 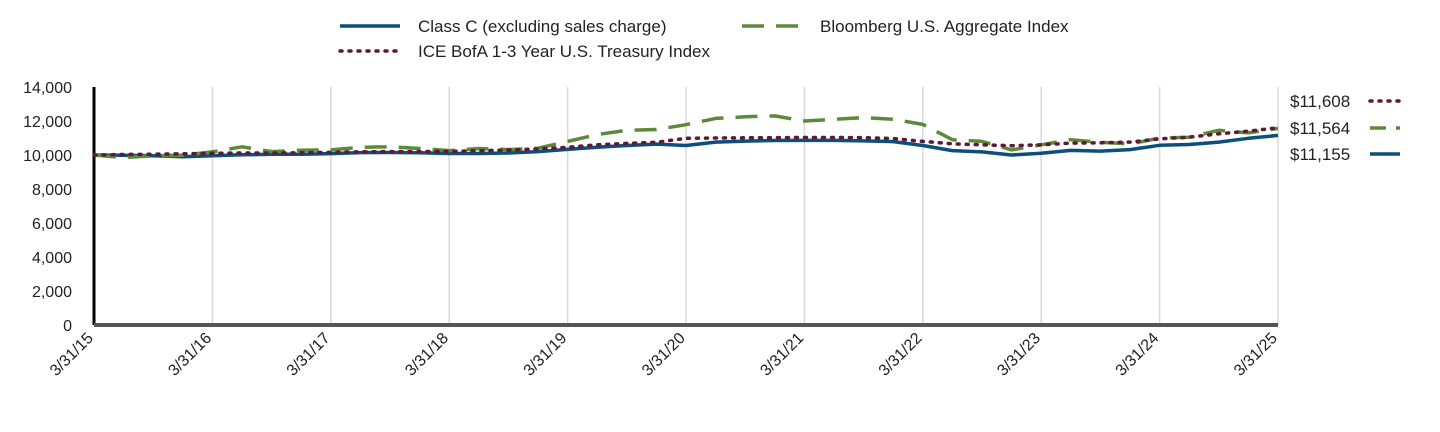 I want to click on x-tick-label: 3/31/25, so click(x=1256, y=355).